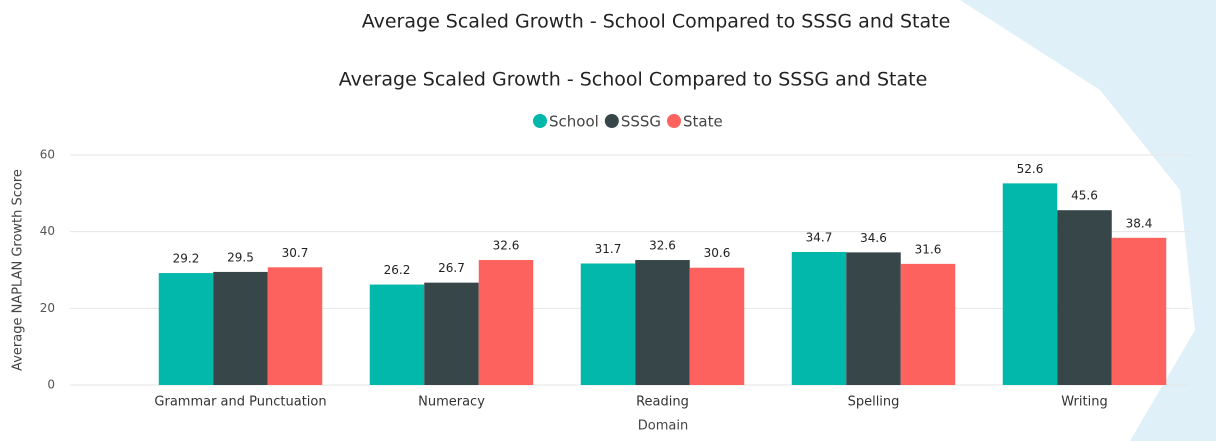 This screenshot has height=441, width=1216. Describe the element at coordinates (663, 426) in the screenshot. I see `x-axis-label: Domain` at that location.